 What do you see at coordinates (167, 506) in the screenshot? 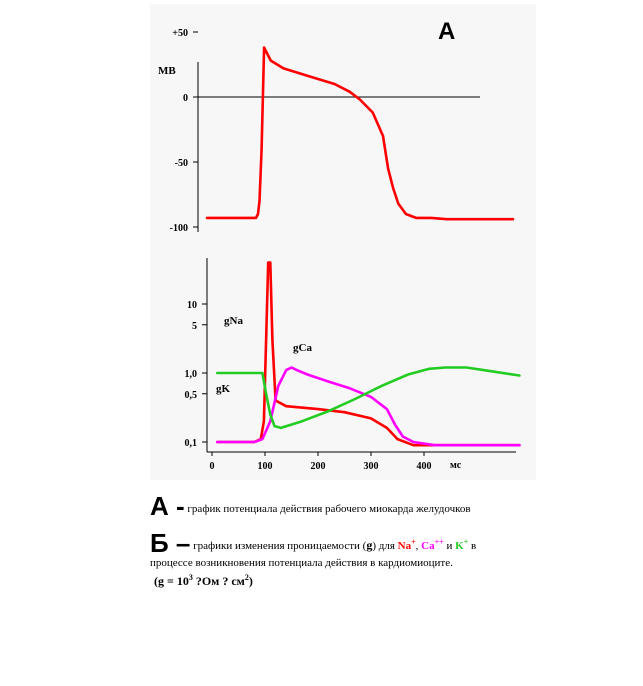
I see `caption-letter-a: А -` at bounding box center [167, 506].